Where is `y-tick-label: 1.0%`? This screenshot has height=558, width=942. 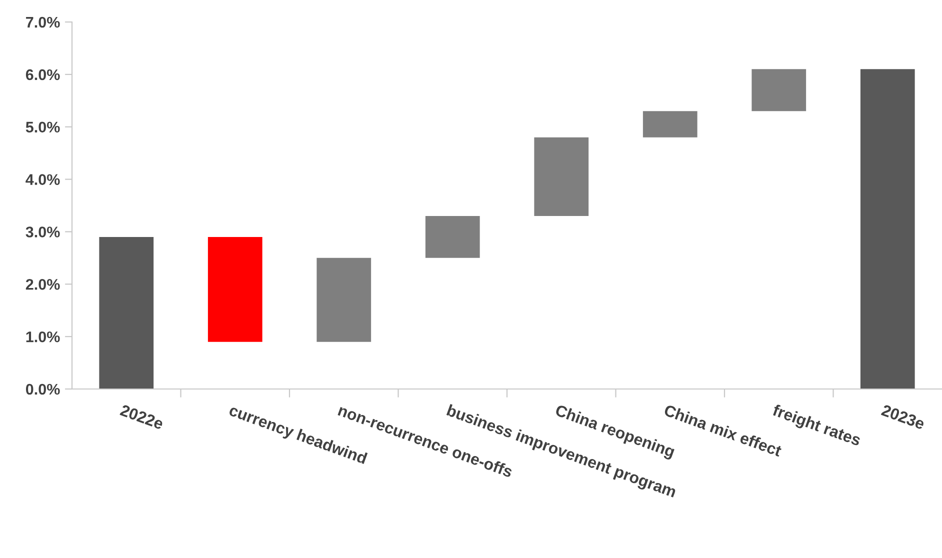
y-tick-label: 1.0% is located at coordinates (43, 336).